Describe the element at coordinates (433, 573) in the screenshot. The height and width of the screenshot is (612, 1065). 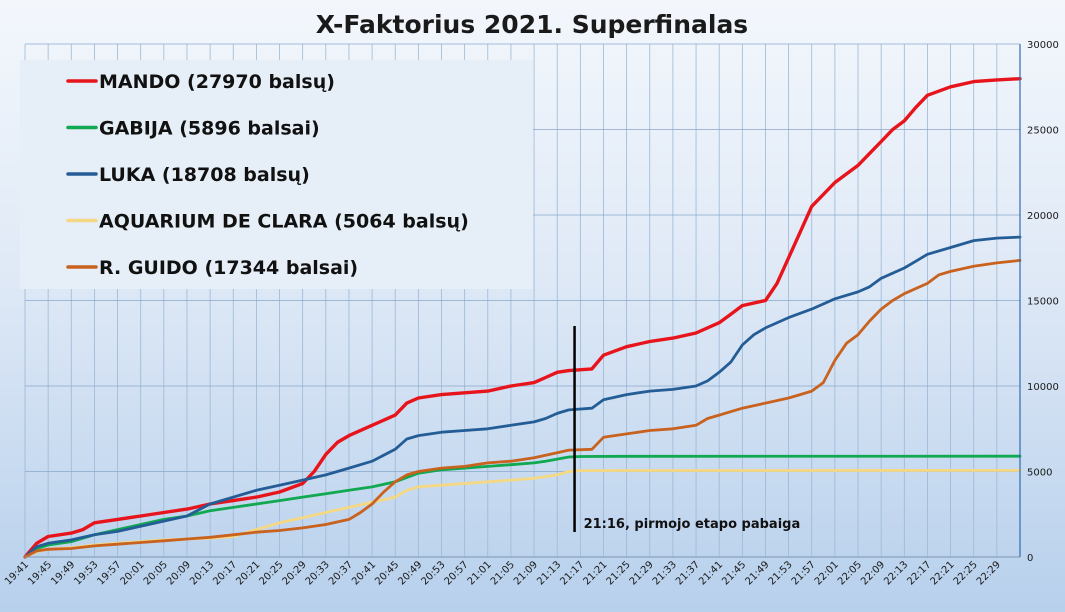
I see `x-tick-label: 20:53` at that location.